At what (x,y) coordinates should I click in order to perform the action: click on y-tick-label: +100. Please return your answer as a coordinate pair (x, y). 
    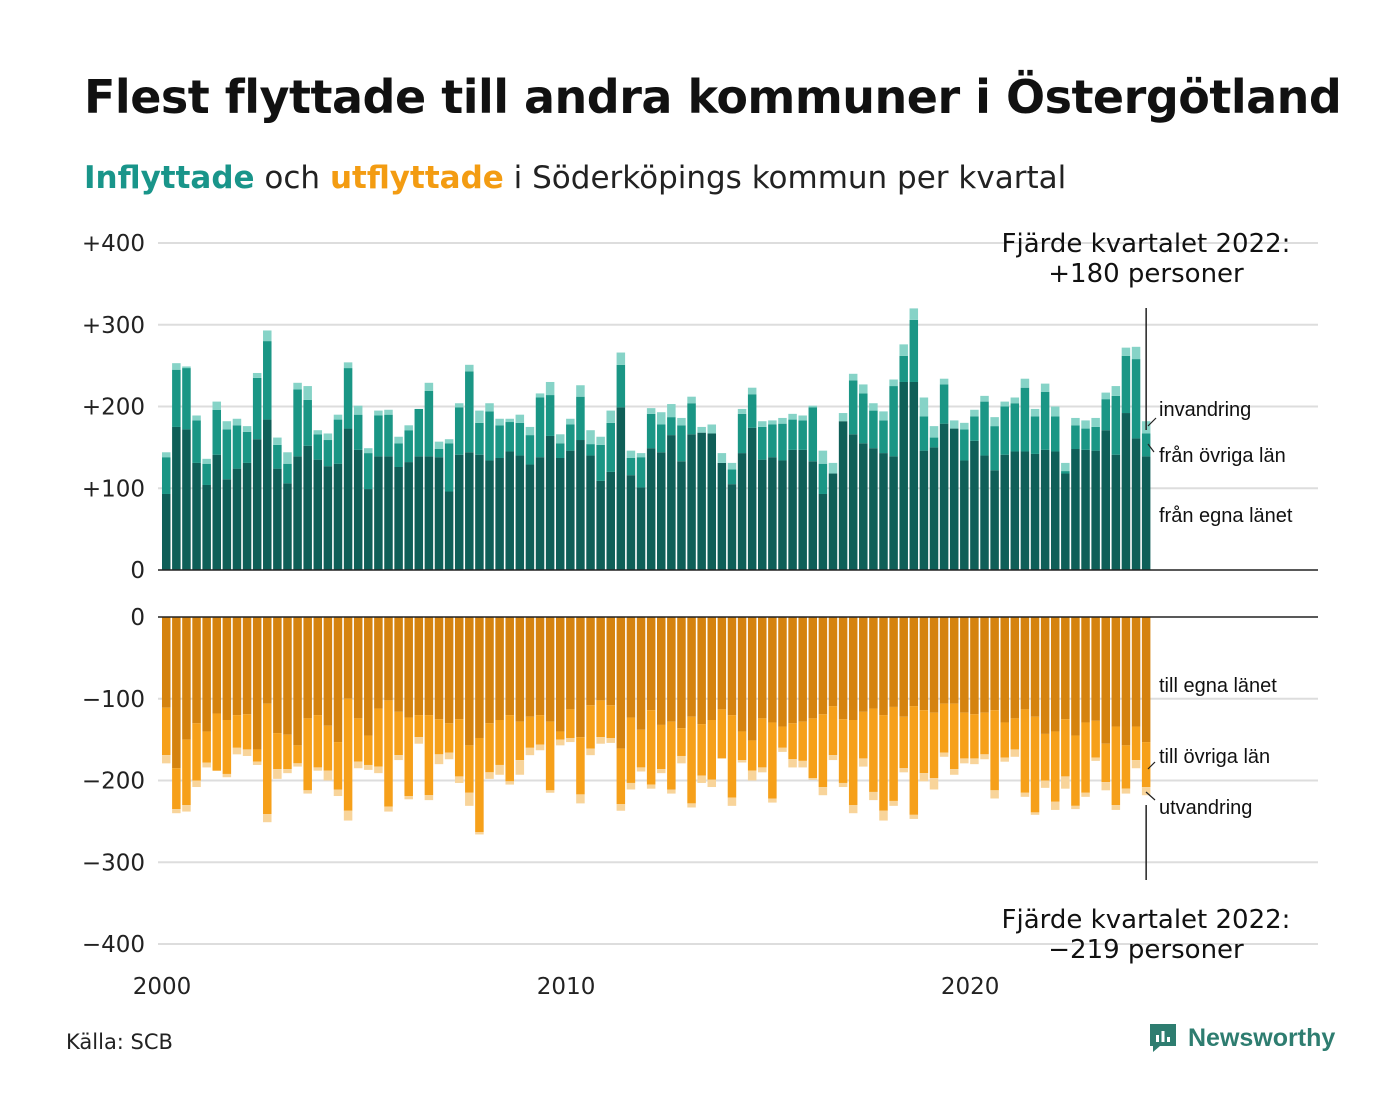
    Looking at the image, I should click on (113, 489).